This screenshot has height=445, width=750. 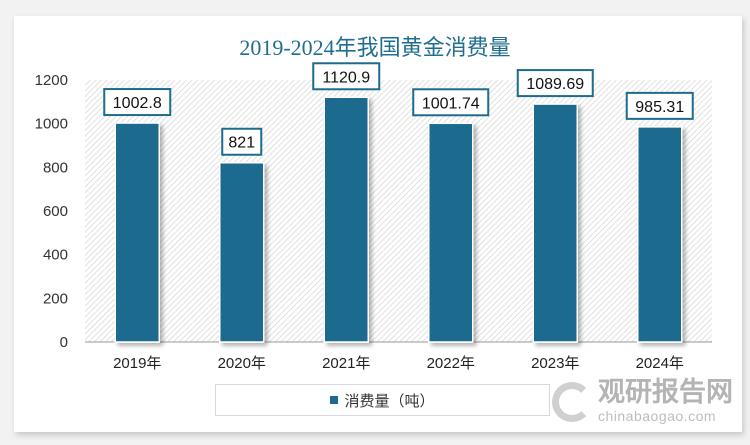 I want to click on watermark-logo-icon, so click(x=572, y=402).